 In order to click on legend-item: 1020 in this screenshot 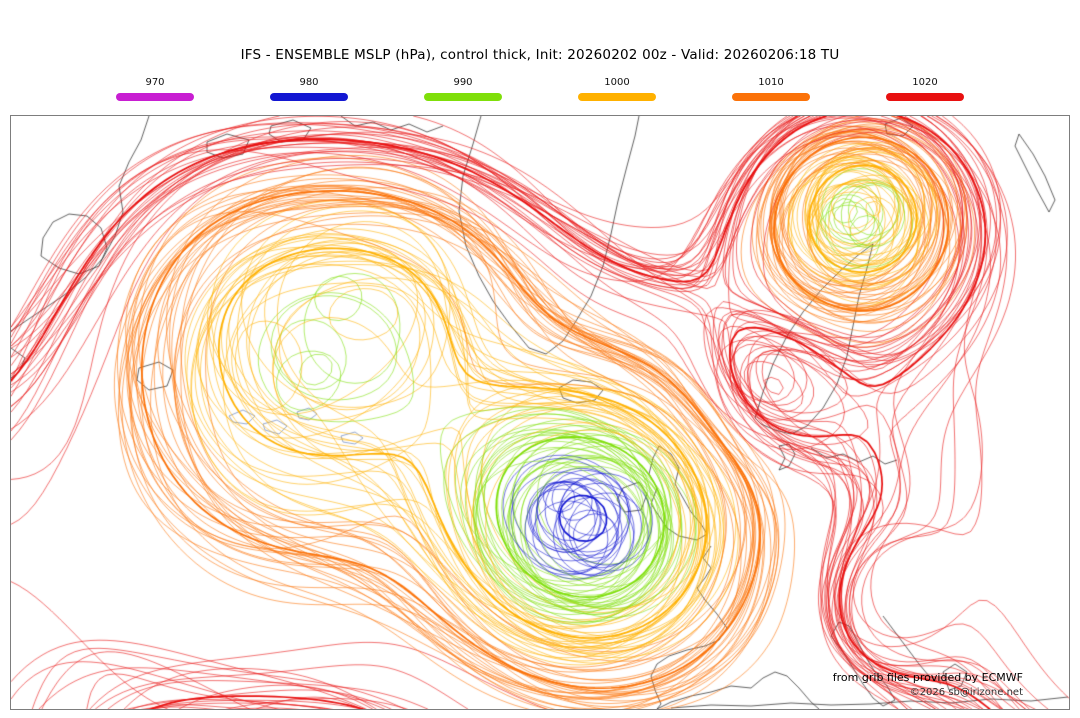, I will do `click(925, 89)`.